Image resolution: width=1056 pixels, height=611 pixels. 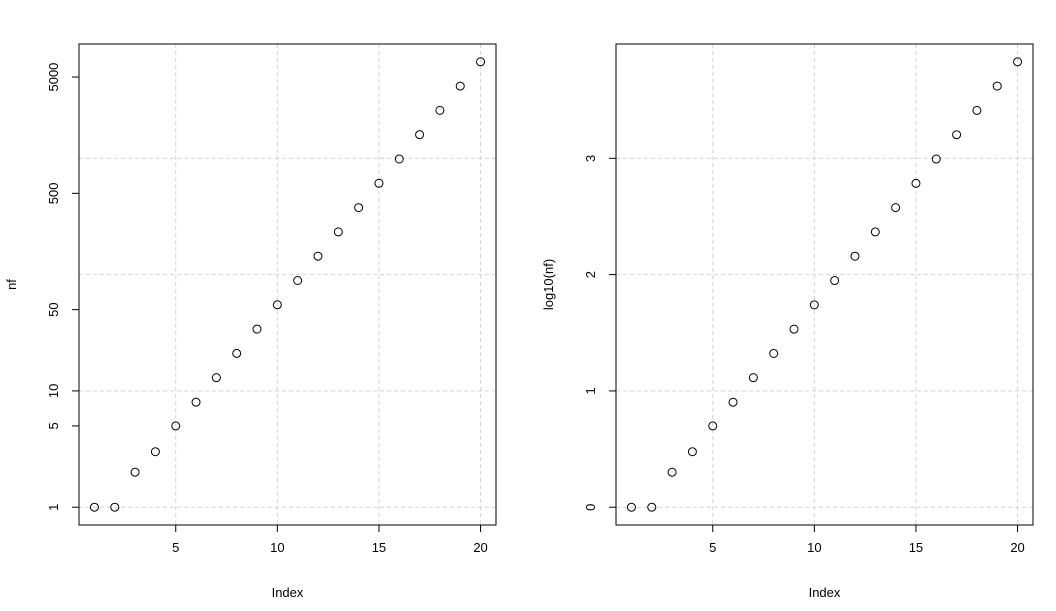 What do you see at coordinates (53, 77) in the screenshot?
I see `y-tick-label: 5000` at bounding box center [53, 77].